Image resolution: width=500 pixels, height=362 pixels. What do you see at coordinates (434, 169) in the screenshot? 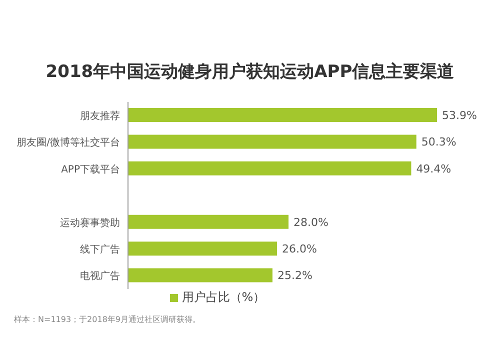
I see `data-label: 49.4%` at bounding box center [434, 169].